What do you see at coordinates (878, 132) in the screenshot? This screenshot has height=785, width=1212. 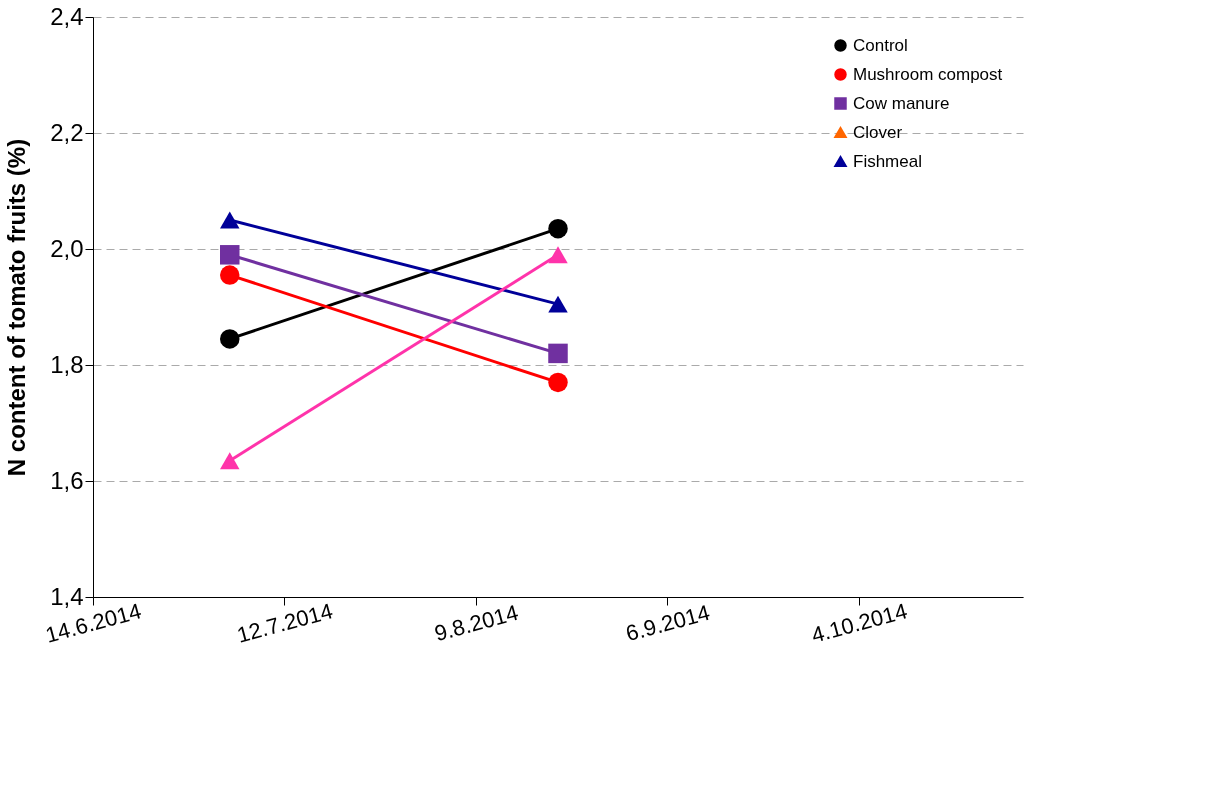 I see `legend-label: Clover` at bounding box center [878, 132].